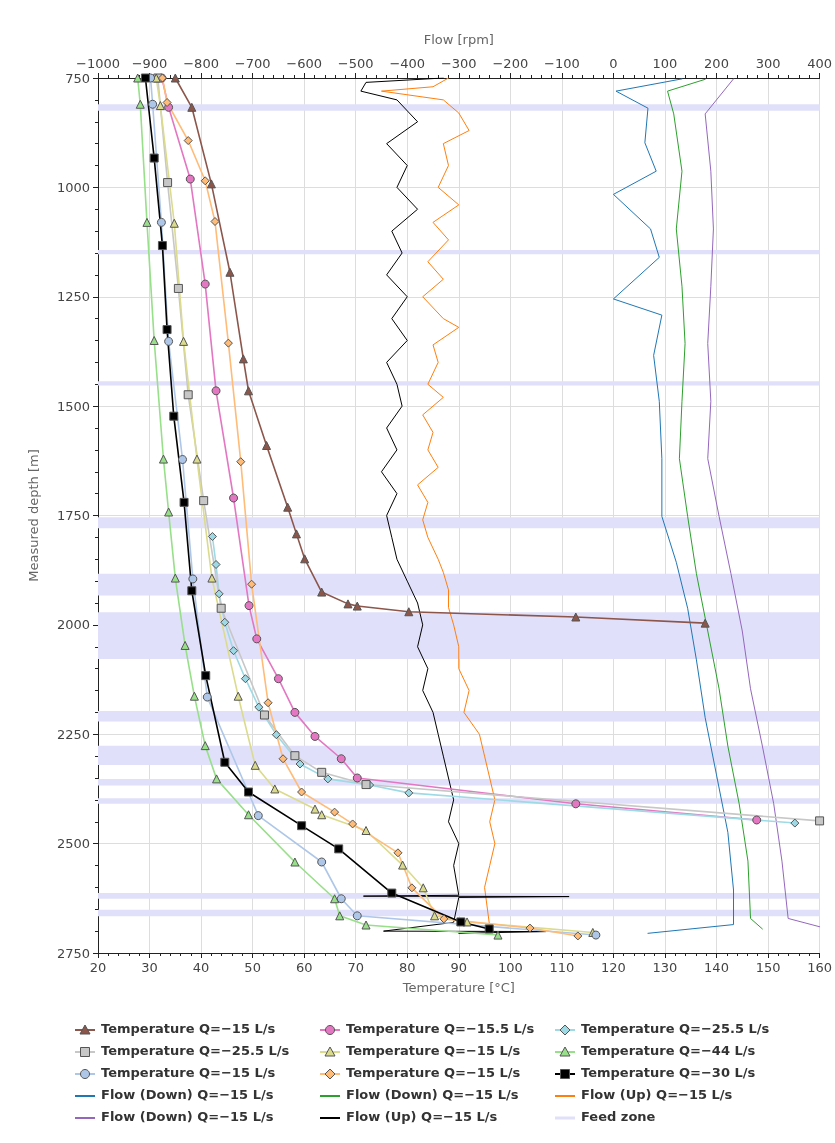  Describe the element at coordinates (510, 967) in the screenshot. I see `x-tick-label: 100` at that location.